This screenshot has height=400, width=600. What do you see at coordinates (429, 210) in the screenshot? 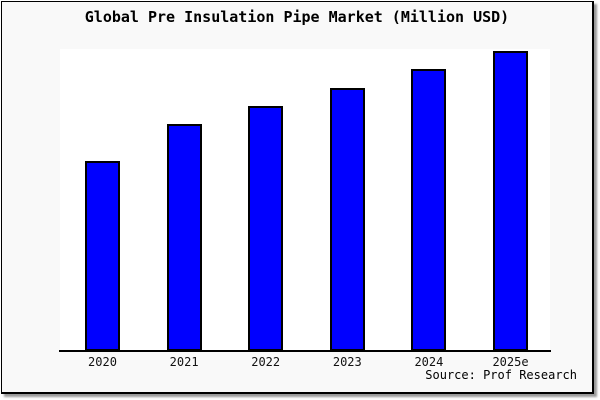
I see `bar-2024` at bounding box center [429, 210].